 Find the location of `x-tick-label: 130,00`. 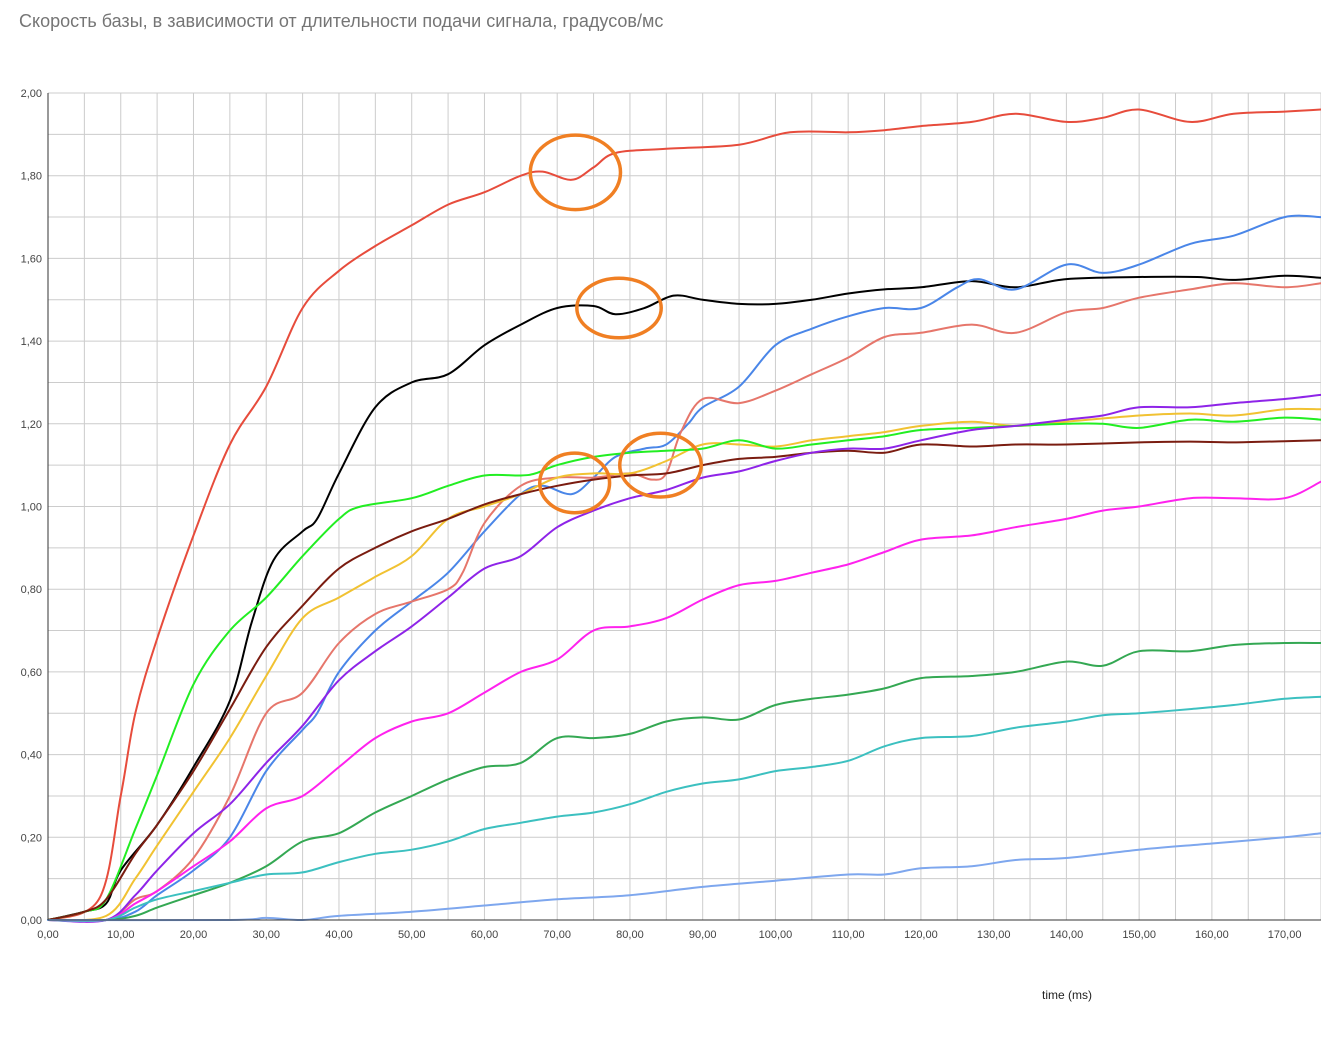

x-tick-label: 130,00 is located at coordinates (994, 935).